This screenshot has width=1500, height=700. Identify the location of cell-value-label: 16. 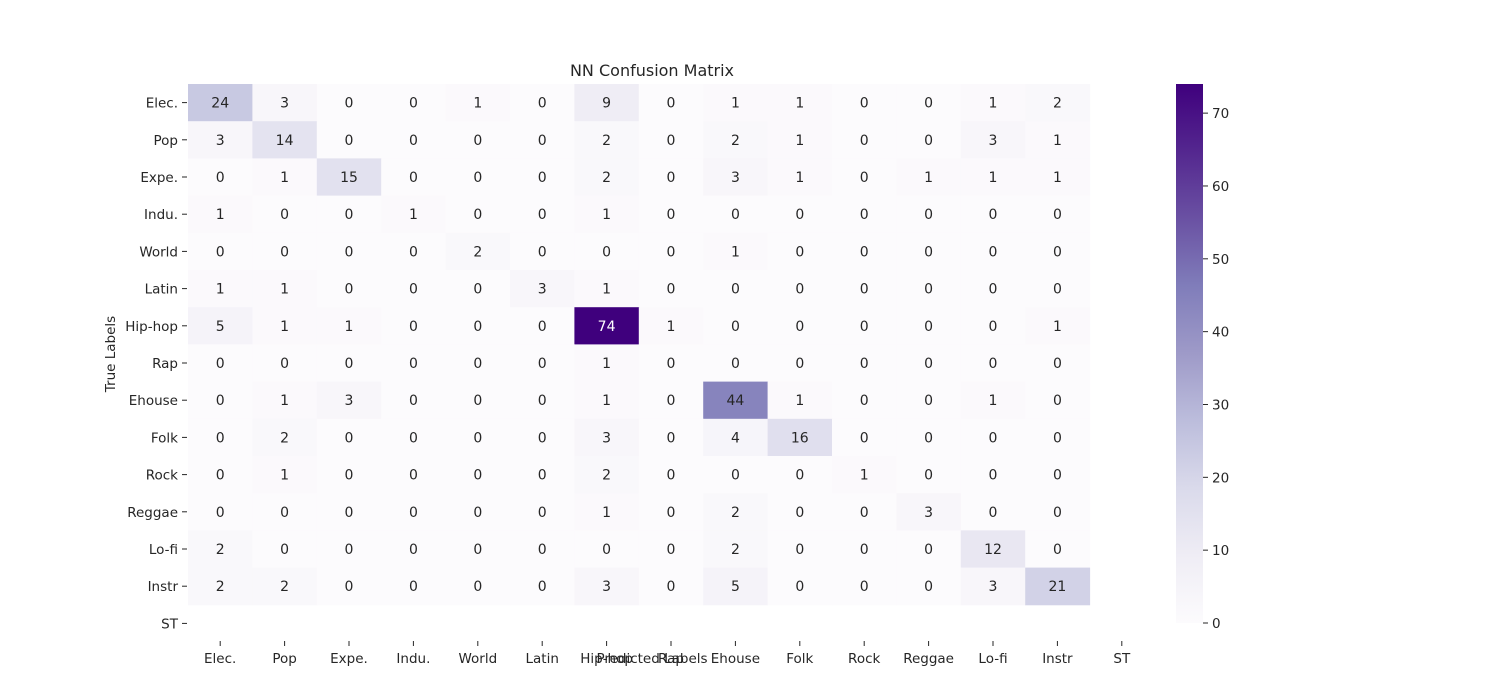
(800, 438).